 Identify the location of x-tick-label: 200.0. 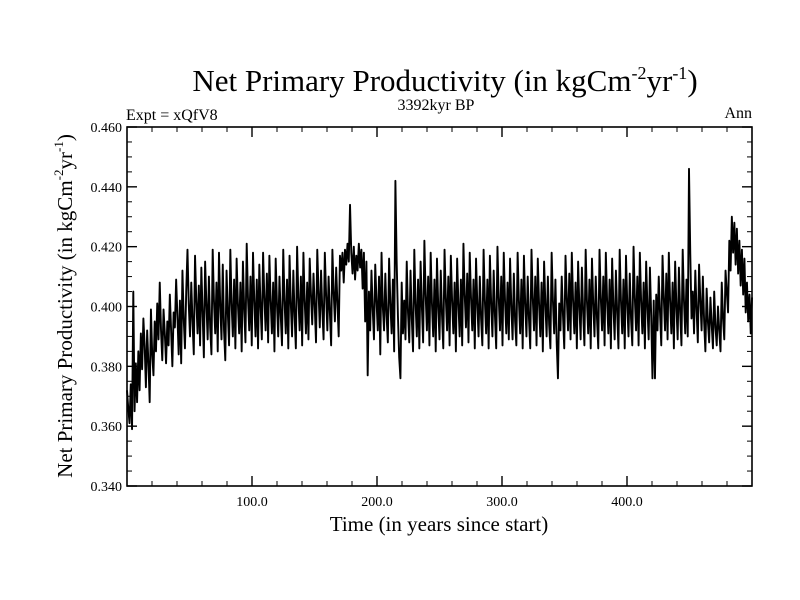
(377, 502).